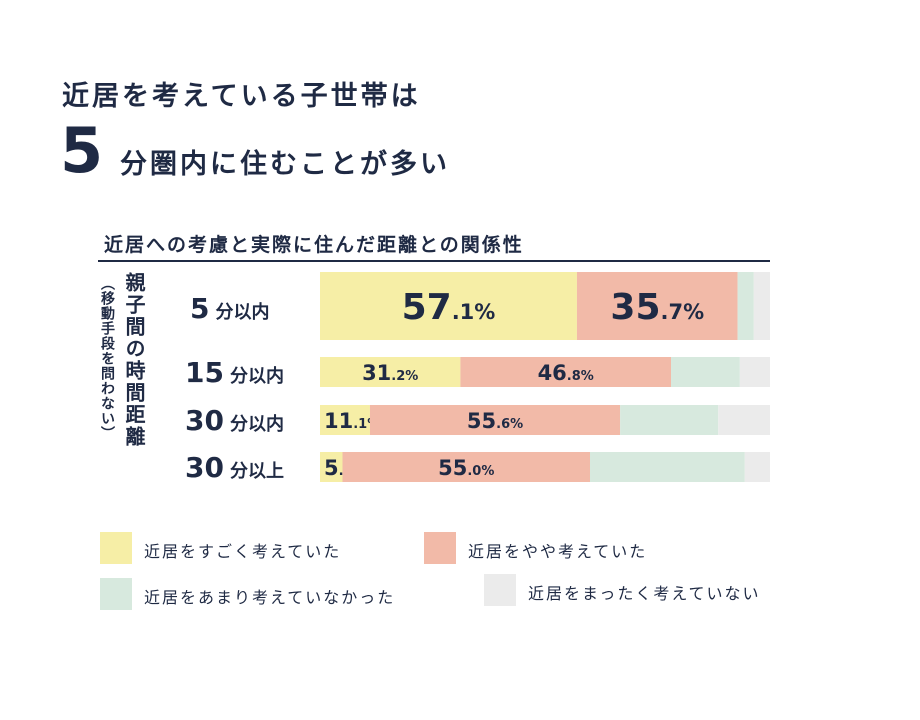 The image size is (920, 720). Describe the element at coordinates (644, 593) in the screenshot. I see `legend-label: 近居をまったく考えていない` at that location.